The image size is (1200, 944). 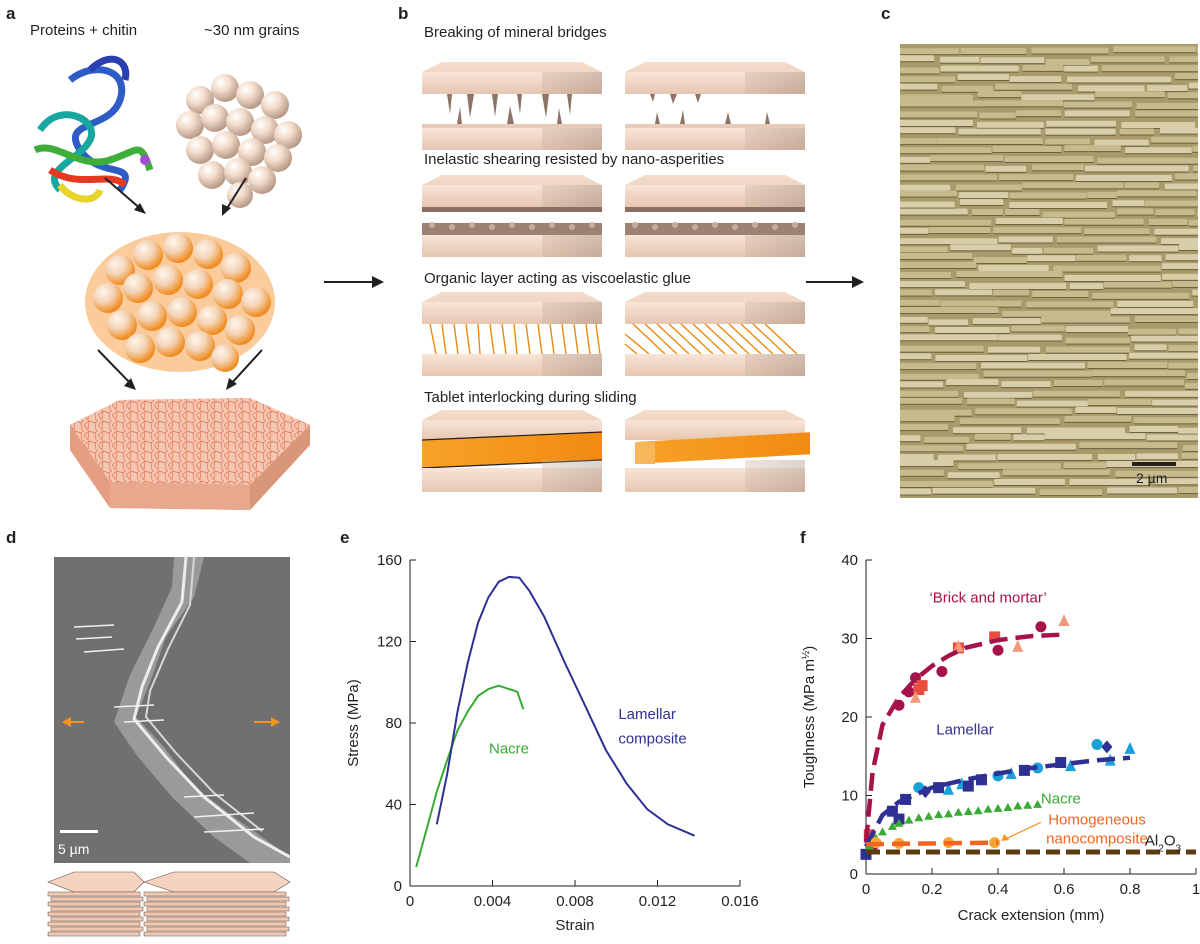 What do you see at coordinates (530, 397) in the screenshot?
I see `mechanism-title-4: Tablet interlocking during sliding` at bounding box center [530, 397].